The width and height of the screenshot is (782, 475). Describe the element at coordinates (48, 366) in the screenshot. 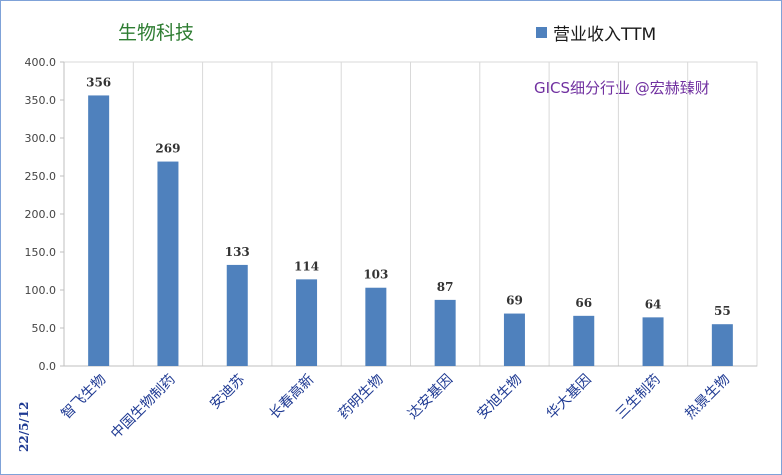

I see `y-tick-label: 0.0` at that location.